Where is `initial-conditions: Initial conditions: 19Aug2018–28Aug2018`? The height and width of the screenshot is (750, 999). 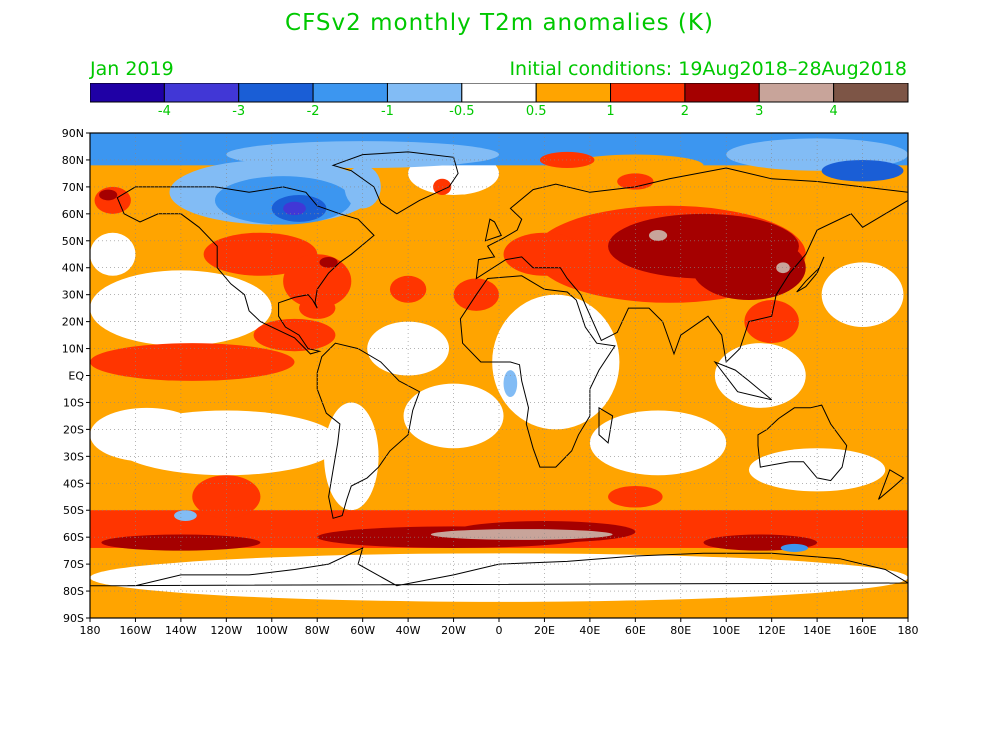 initial-conditions: Initial conditions: 19Aug2018–28Aug2018 is located at coordinates (708, 69).